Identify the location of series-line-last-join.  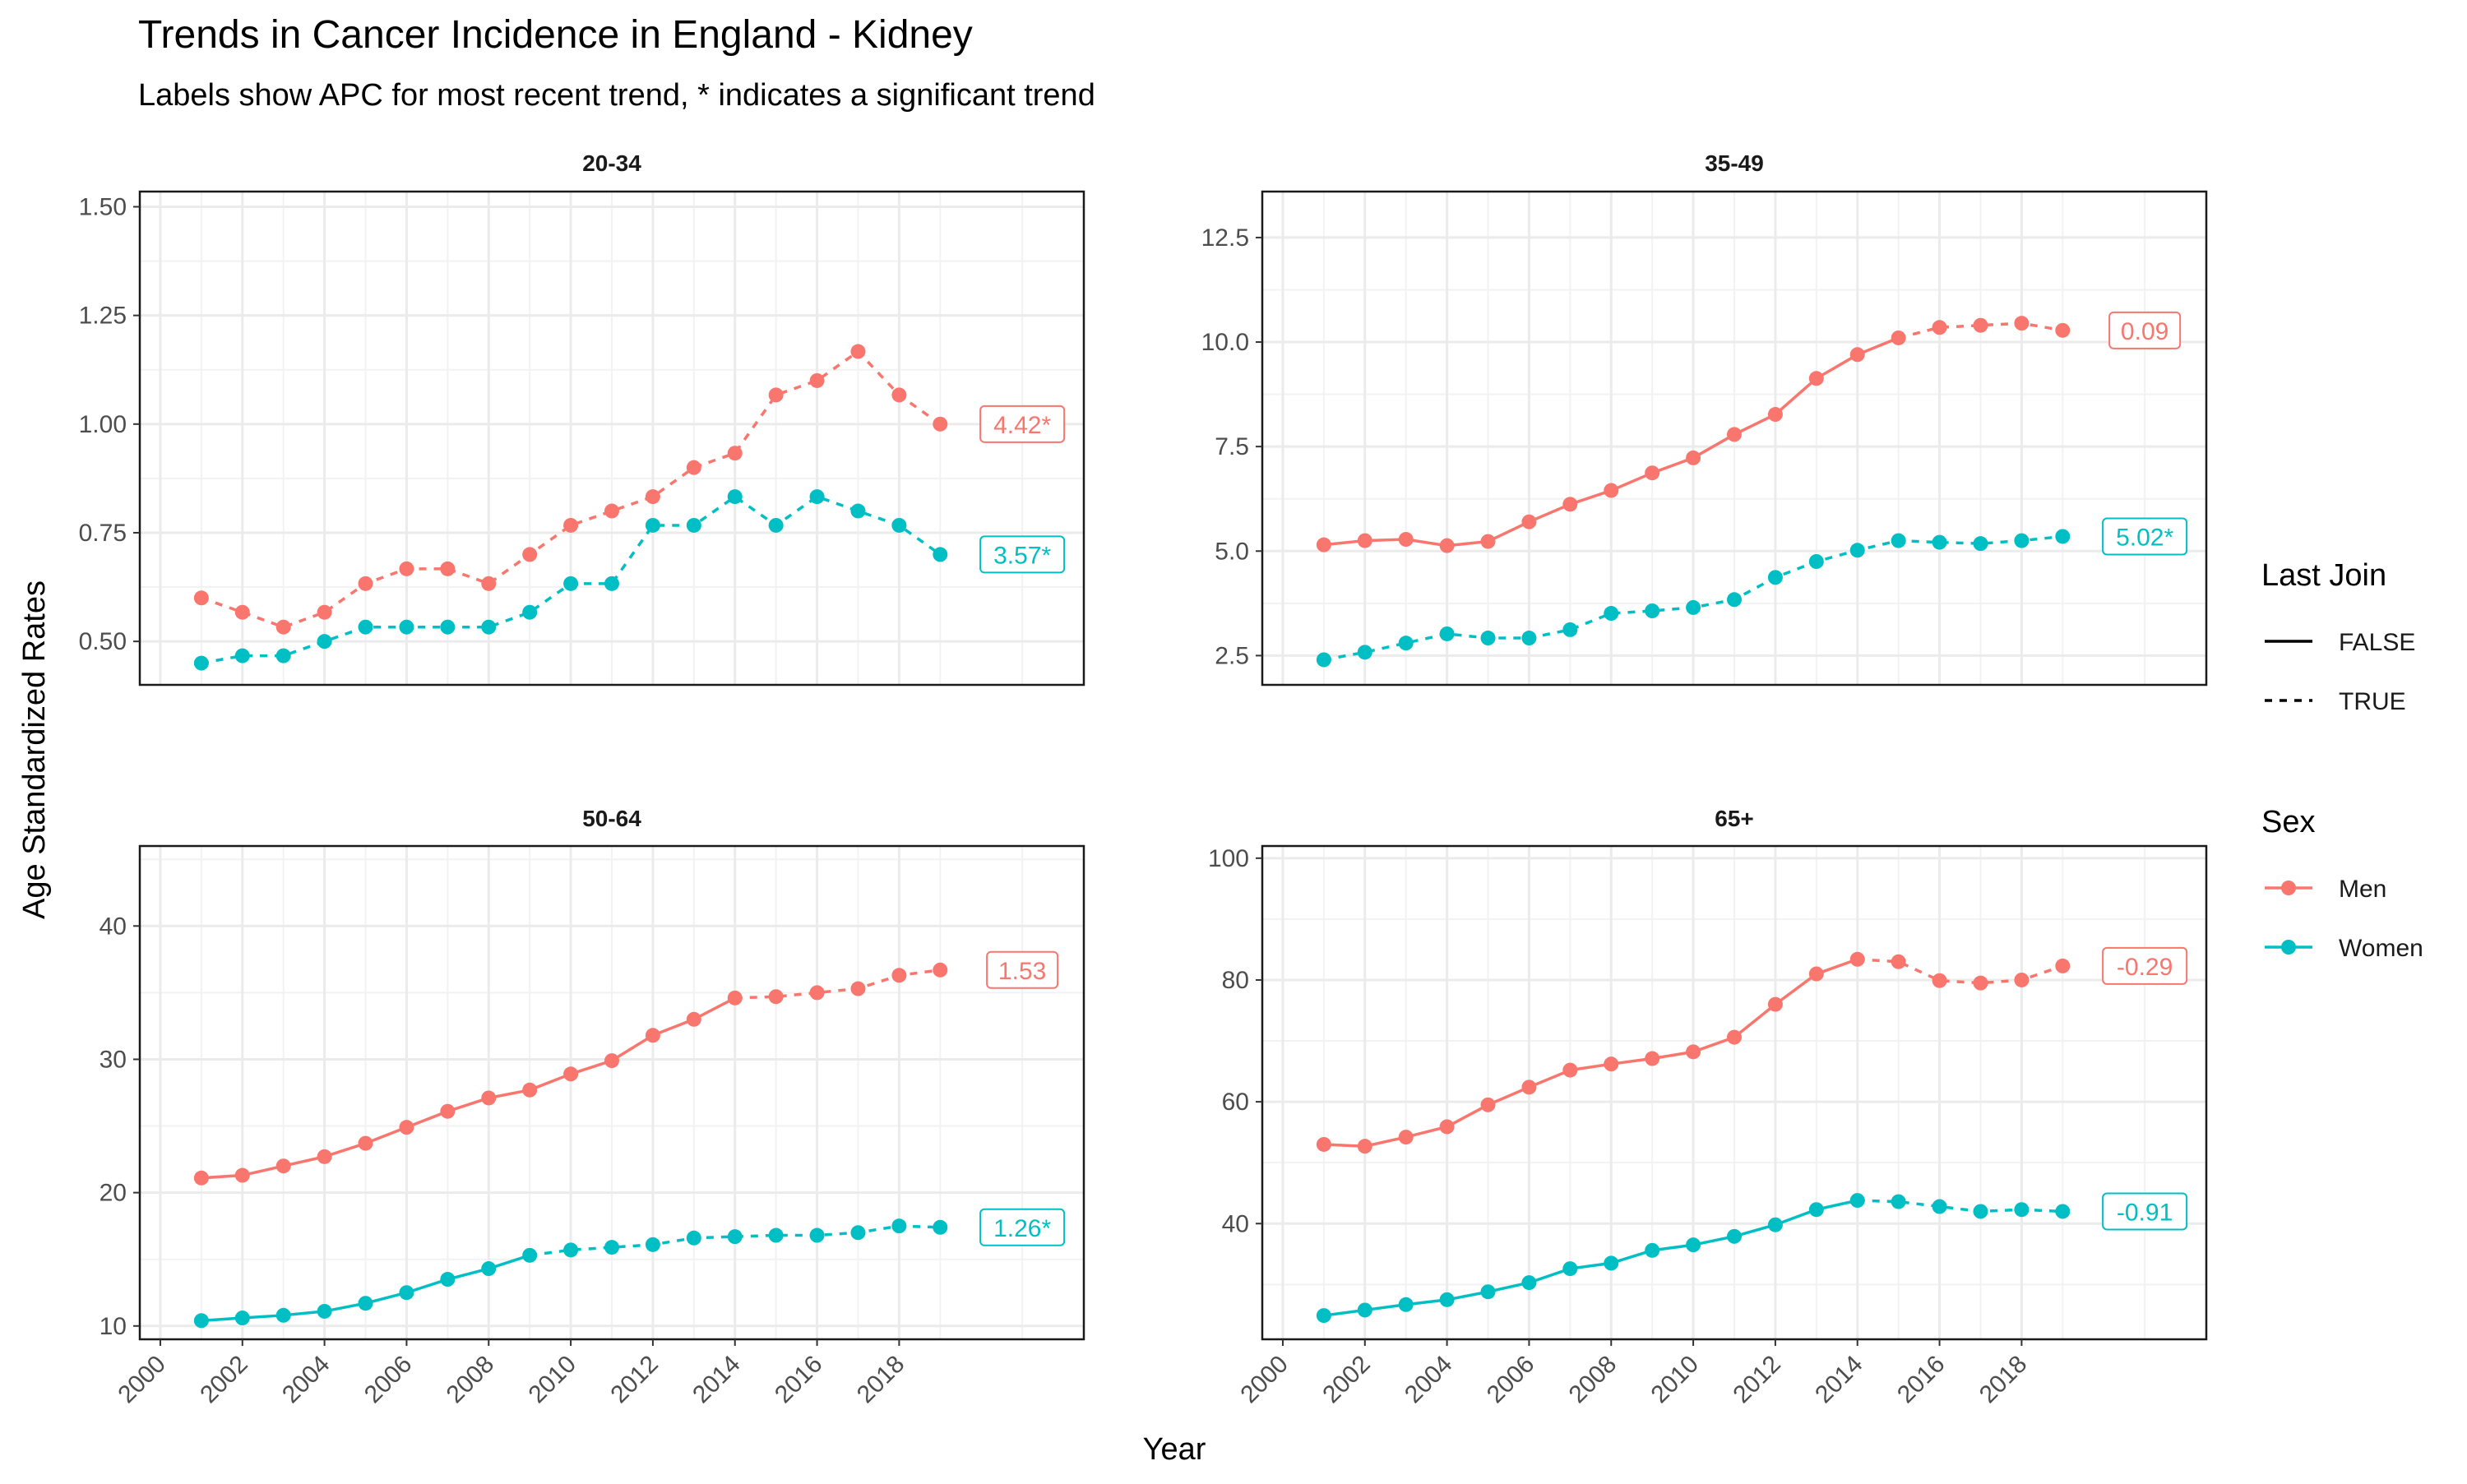
(735, 1241).